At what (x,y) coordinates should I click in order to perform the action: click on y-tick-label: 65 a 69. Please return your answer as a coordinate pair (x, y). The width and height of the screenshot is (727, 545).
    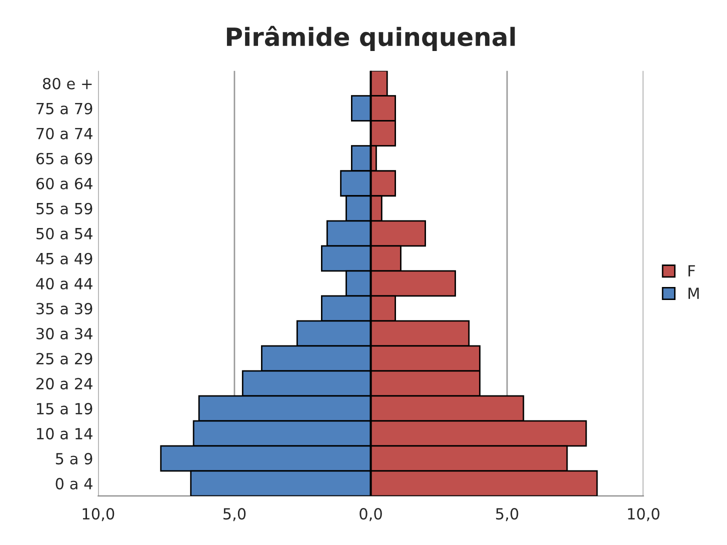
    Looking at the image, I should click on (64, 158).